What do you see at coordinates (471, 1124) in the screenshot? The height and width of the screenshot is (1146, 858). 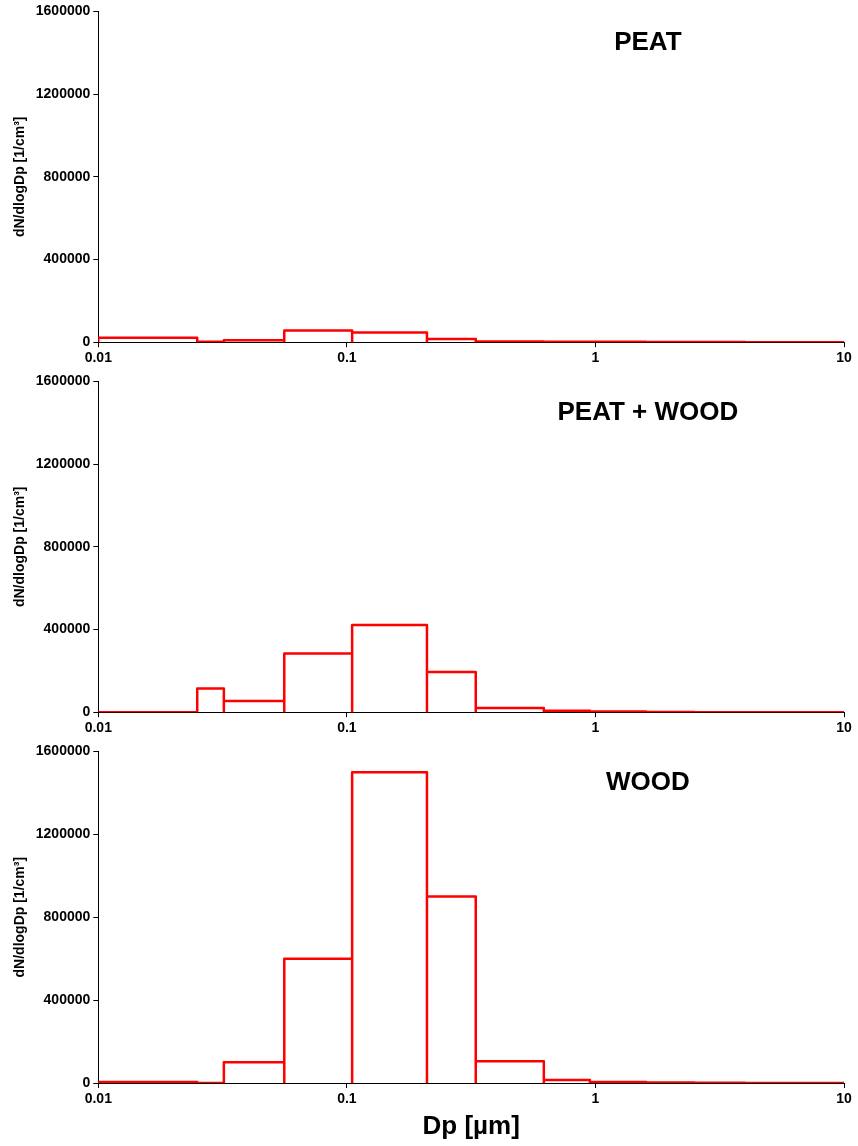 I see `x-axis-title: Dp [µm]` at bounding box center [471, 1124].